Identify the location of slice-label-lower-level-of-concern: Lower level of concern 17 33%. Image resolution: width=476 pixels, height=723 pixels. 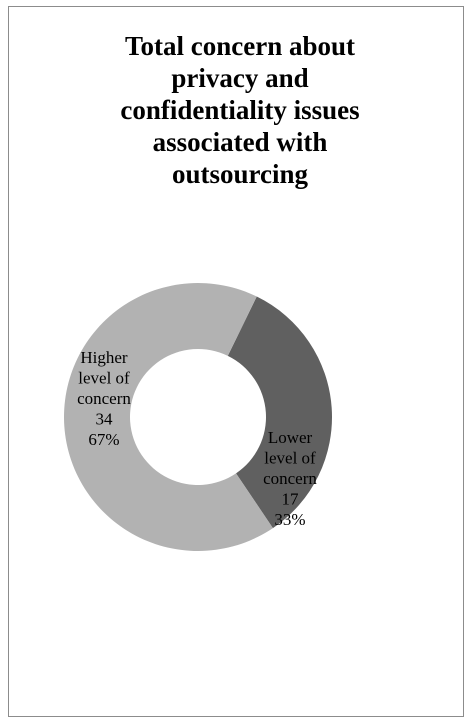
(290, 478).